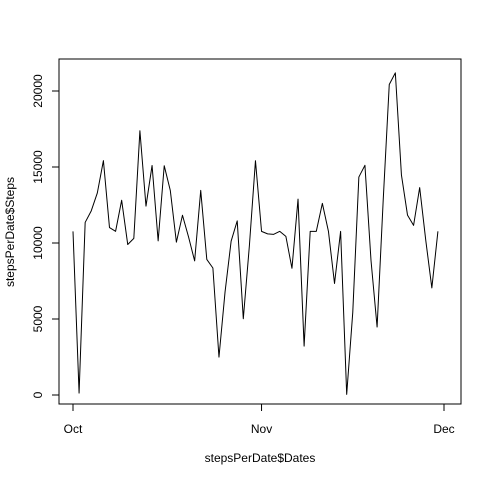 Image resolution: width=480 pixels, height=480 pixels. What do you see at coordinates (38, 167) in the screenshot?
I see `y-tick-label: 15000` at bounding box center [38, 167].